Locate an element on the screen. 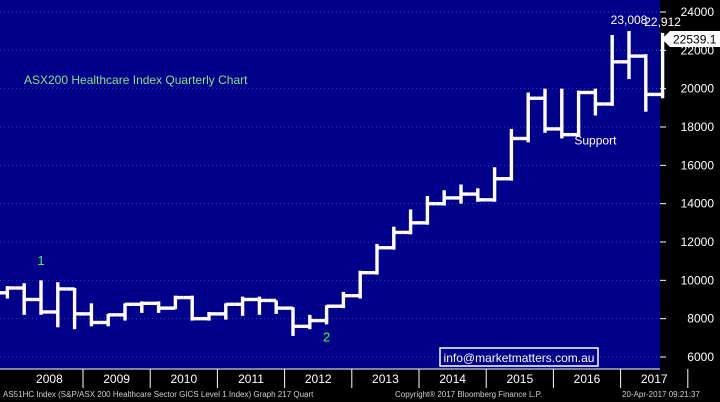 The height and width of the screenshot is (402, 720). y-tick-label: 18000 is located at coordinates (698, 127).